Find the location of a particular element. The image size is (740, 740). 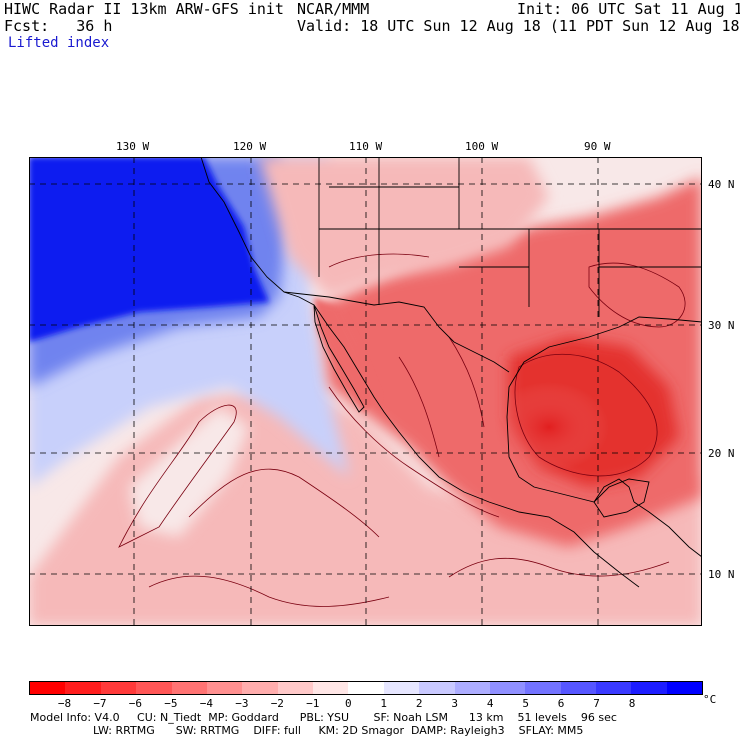

us-interior-field is located at coordinates (404, 227).